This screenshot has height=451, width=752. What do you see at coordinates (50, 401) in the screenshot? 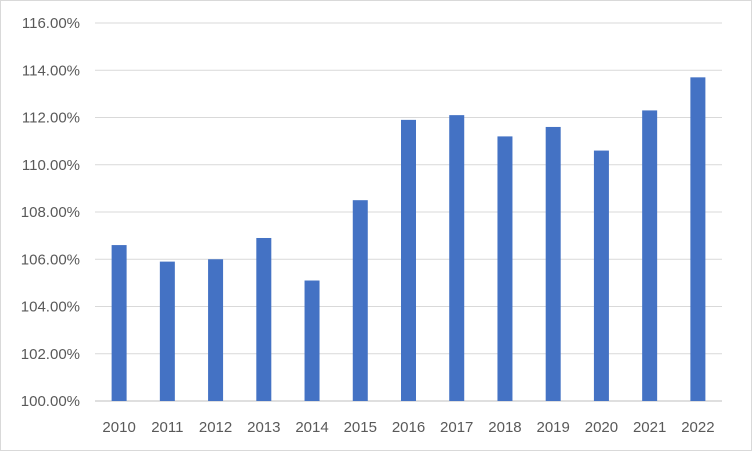
I see `y-tick-label: 100.00%` at bounding box center [50, 401].